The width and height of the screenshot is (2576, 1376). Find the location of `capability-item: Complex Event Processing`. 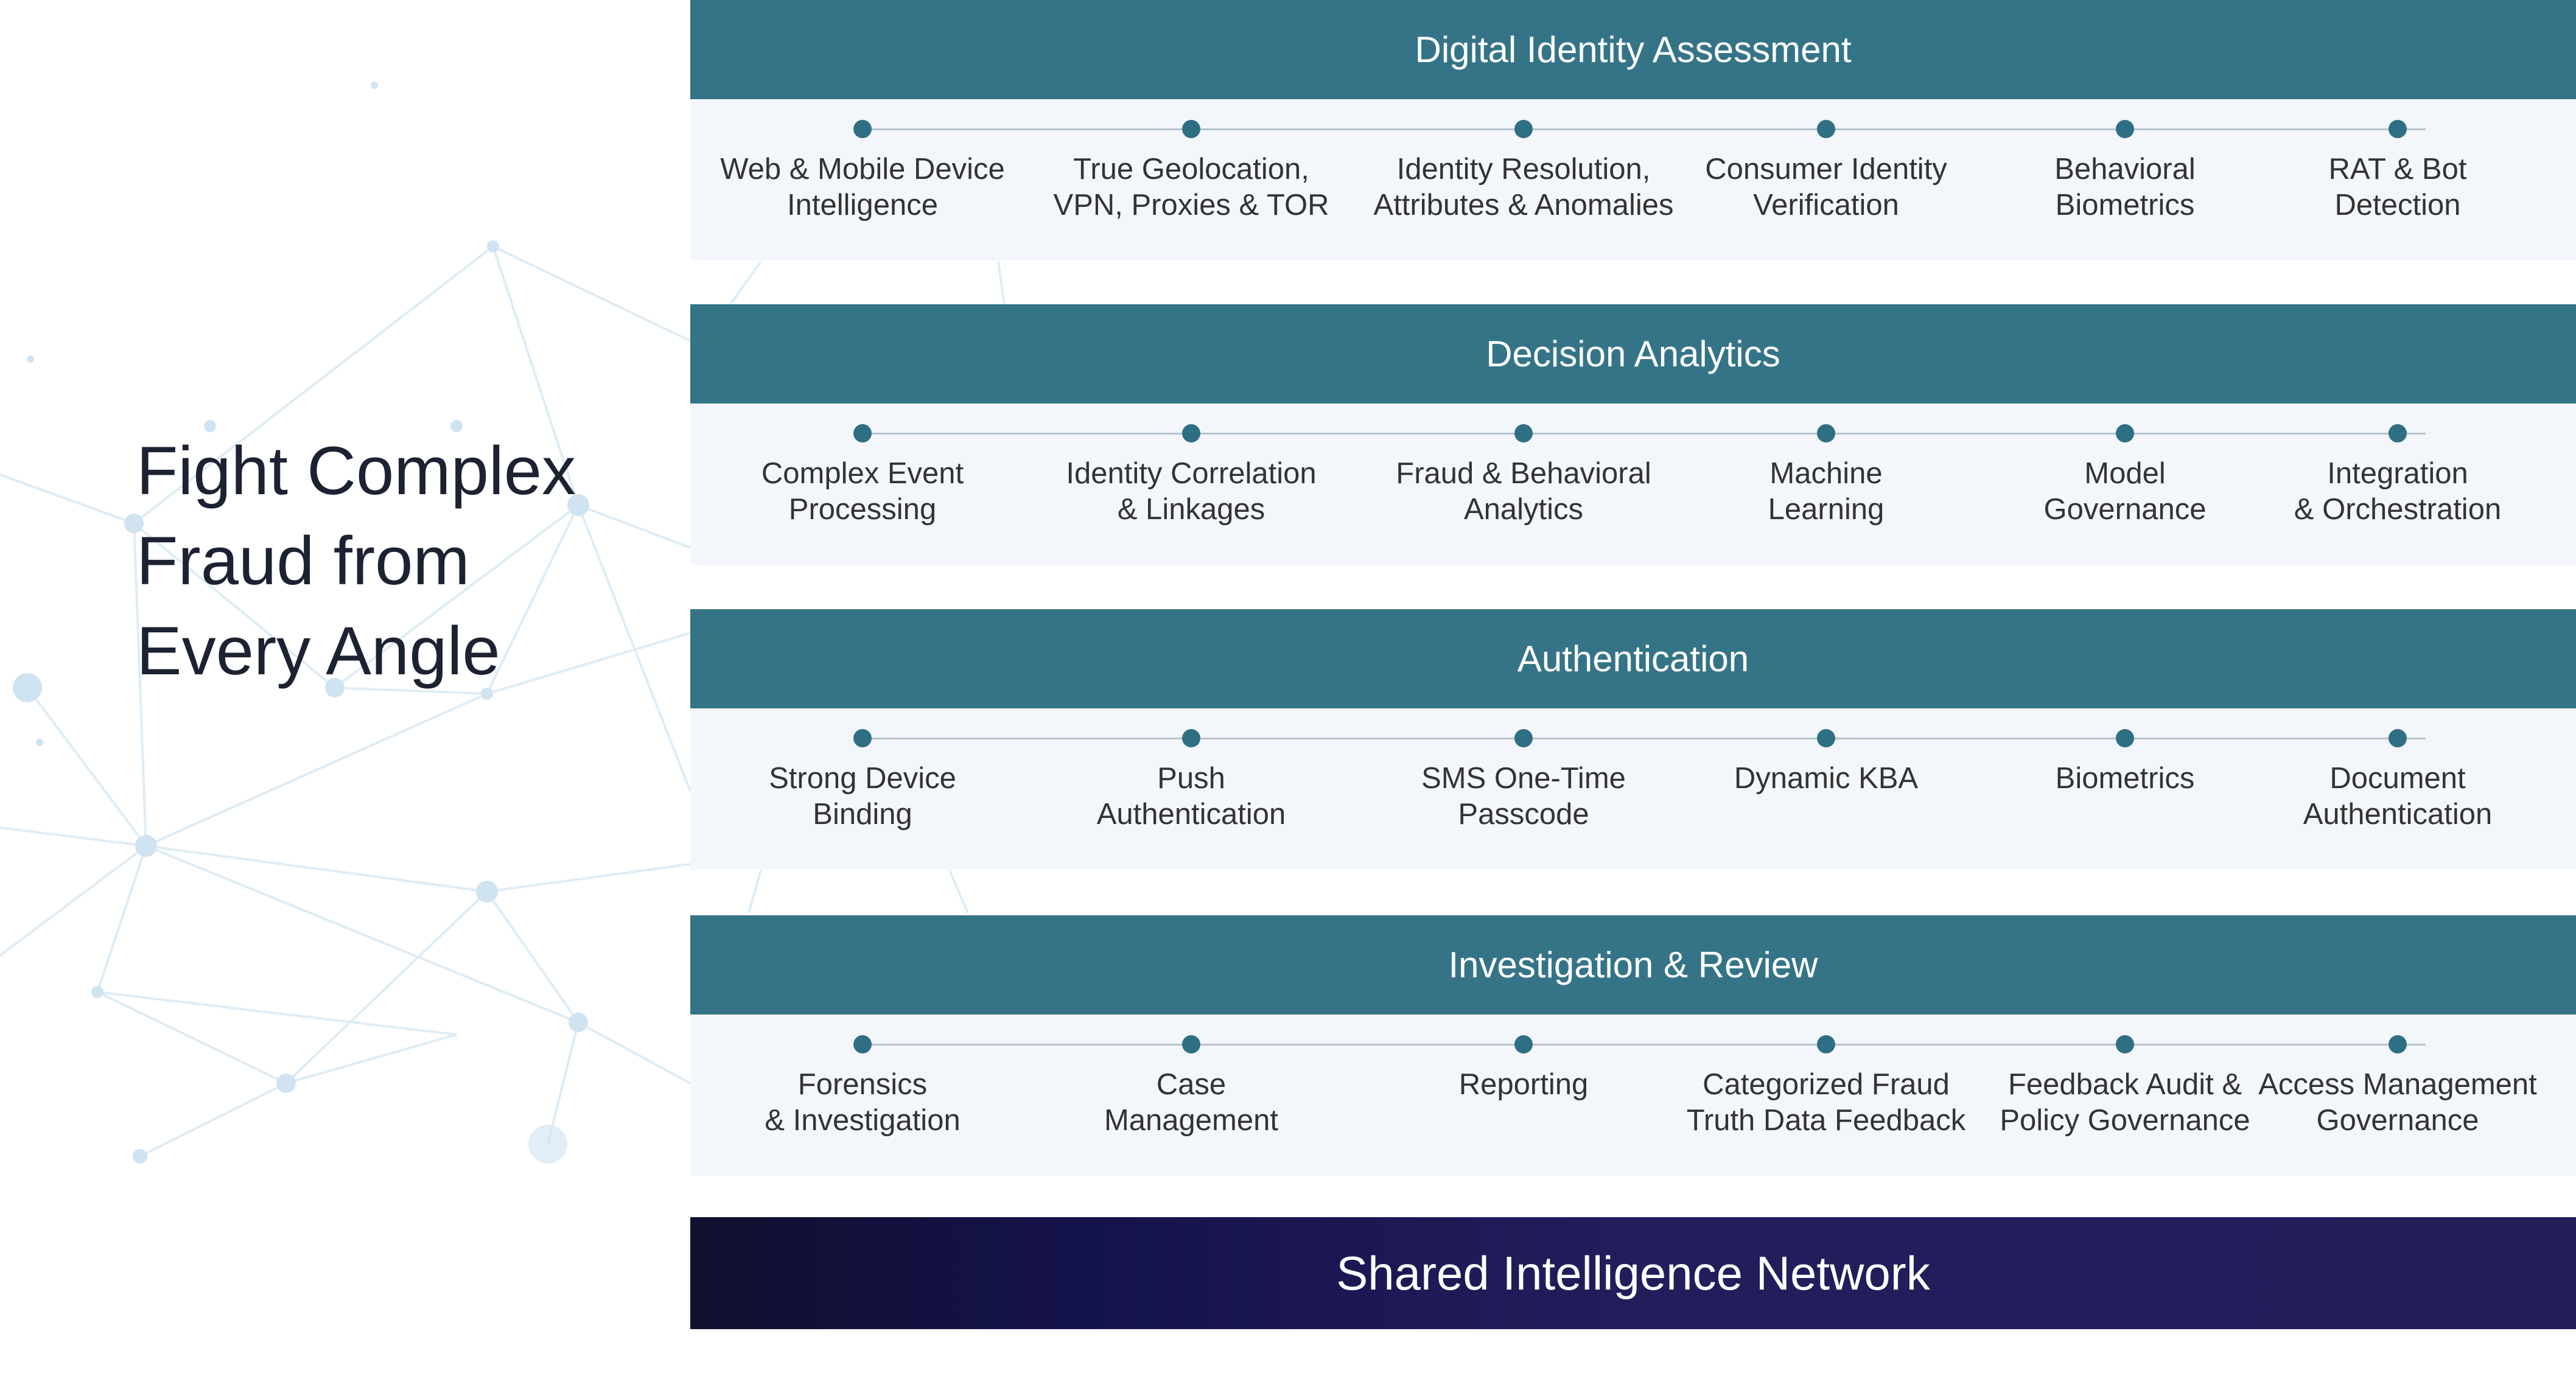

capability-item: Complex Event Processing is located at coordinates (862, 465).